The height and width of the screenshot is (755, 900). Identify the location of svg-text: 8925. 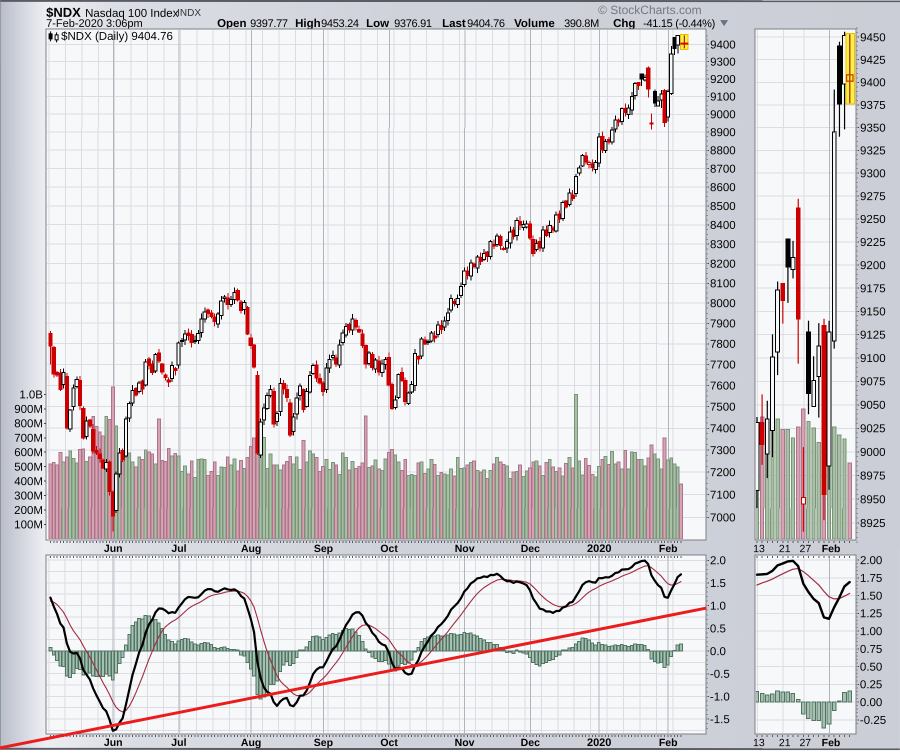
(873, 524).